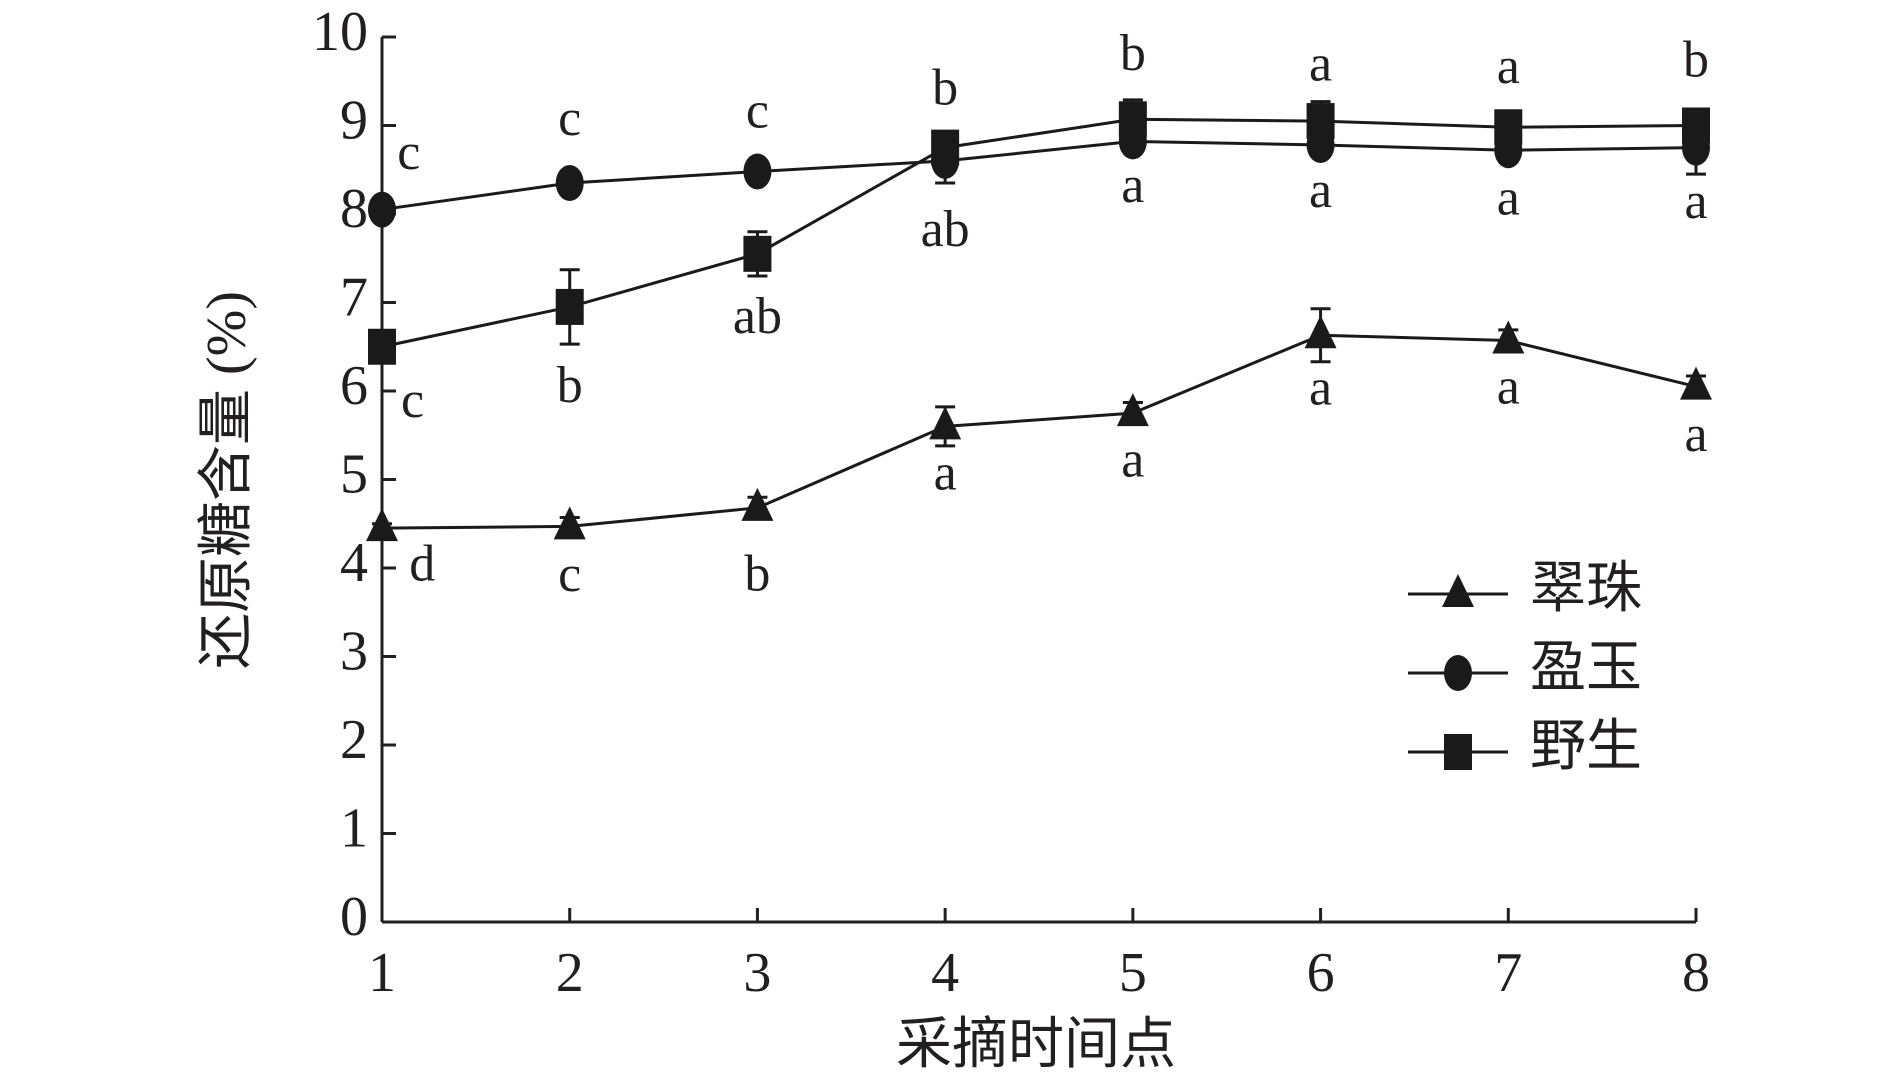 Image resolution: width=1890 pixels, height=1087 pixels. What do you see at coordinates (1696, 973) in the screenshot?
I see `x-tick-label: 8` at bounding box center [1696, 973].